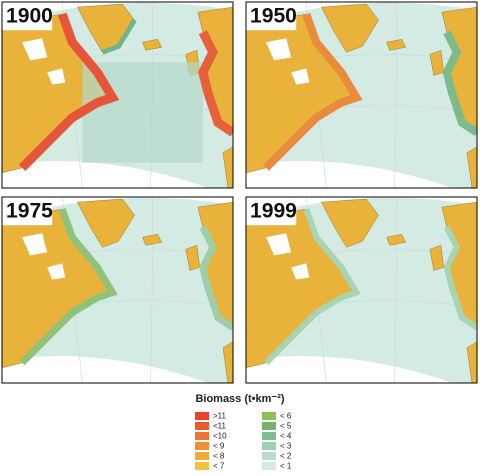 This screenshot has height=476, width=480. What do you see at coordinates (29, 16) in the screenshot?
I see `panel-label: 1900` at bounding box center [29, 16].